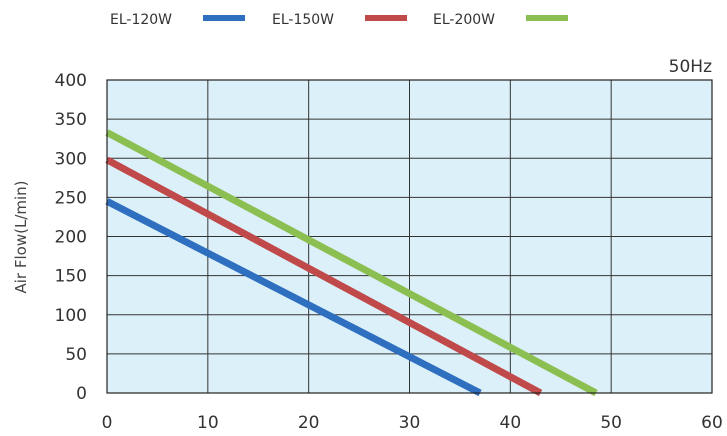  I want to click on y-tick-label: 400, so click(71, 81).